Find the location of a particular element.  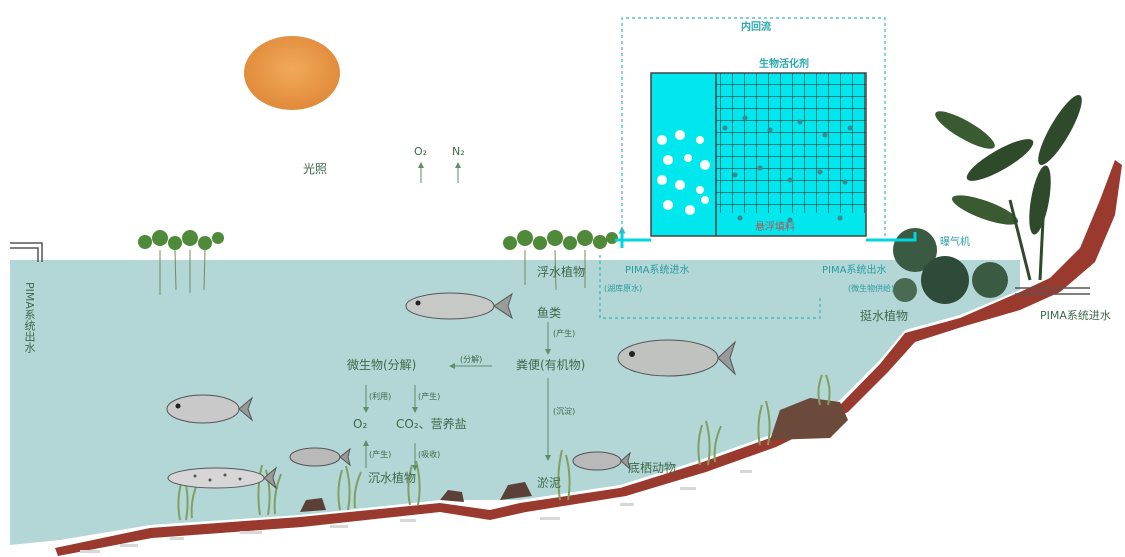

edge-pipes is located at coordinates (550, 268).